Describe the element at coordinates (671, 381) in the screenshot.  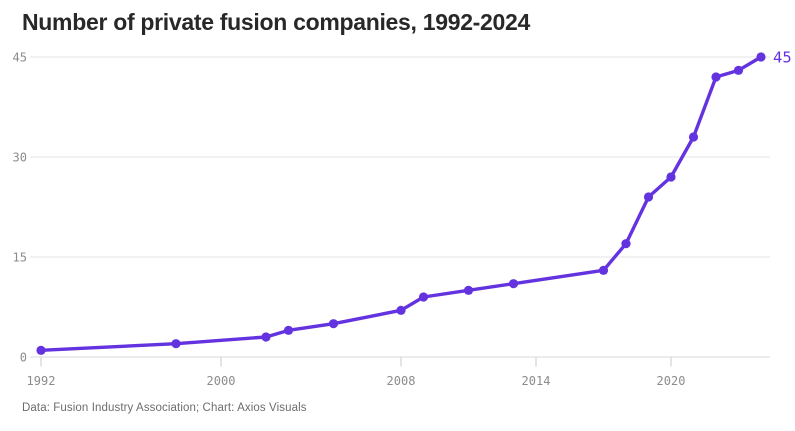
I see `x-axis-label: 2020` at that location.